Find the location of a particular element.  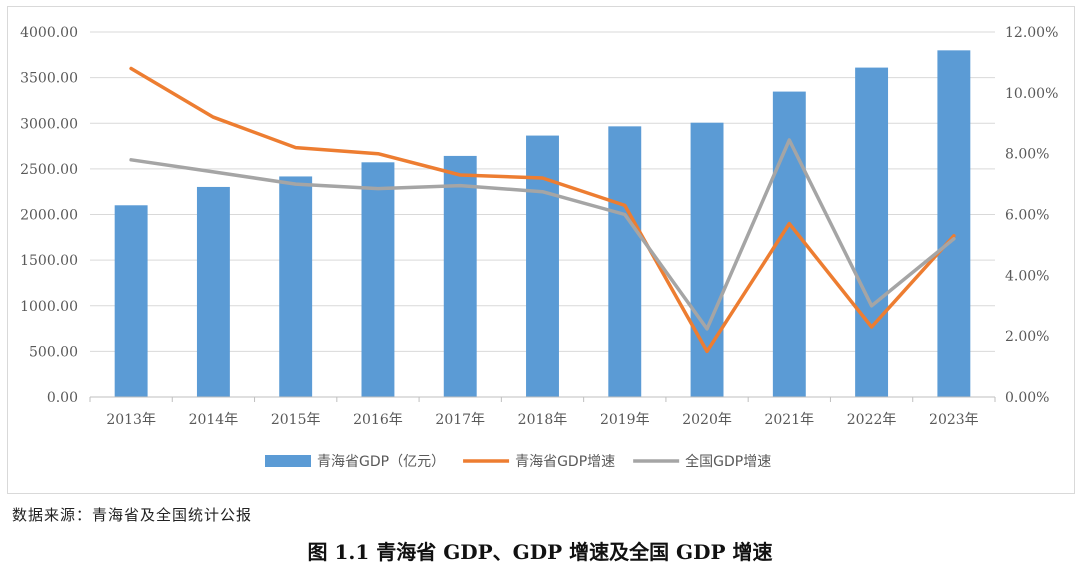

legend-label: 青海省GDP（亿元） is located at coordinates (381, 462).